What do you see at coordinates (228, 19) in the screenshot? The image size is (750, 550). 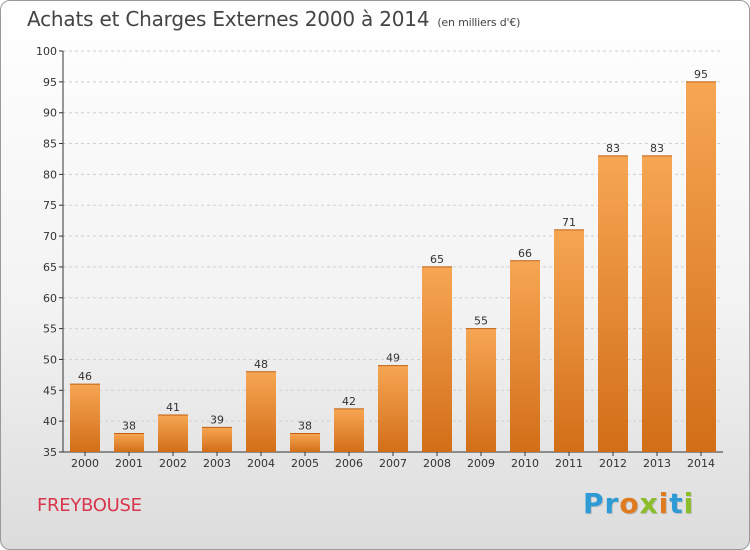 I see `title-text: Achats et Charges Externes 2000 à 2014` at bounding box center [228, 19].